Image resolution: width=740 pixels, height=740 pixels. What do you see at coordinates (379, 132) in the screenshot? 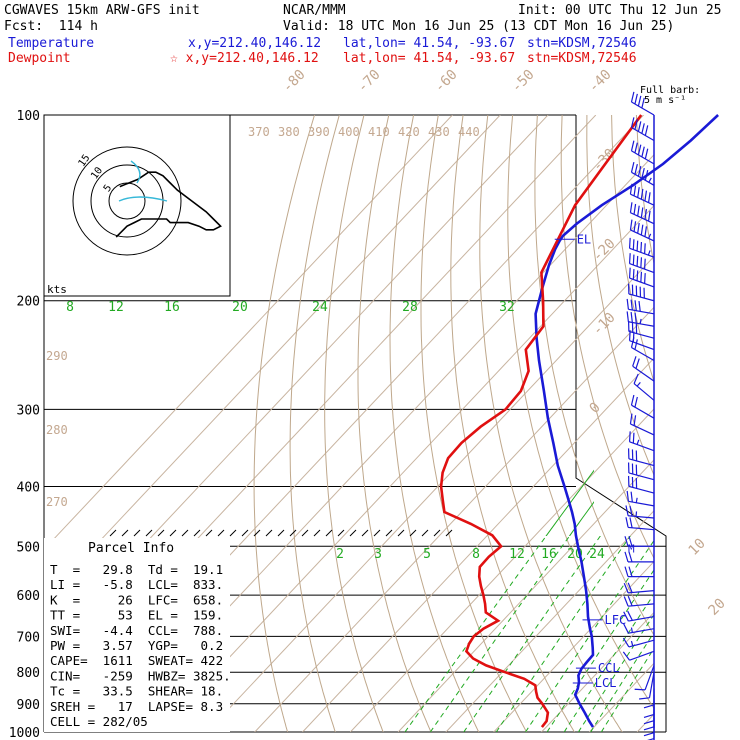
I see `theta-label: 410` at bounding box center [379, 132].